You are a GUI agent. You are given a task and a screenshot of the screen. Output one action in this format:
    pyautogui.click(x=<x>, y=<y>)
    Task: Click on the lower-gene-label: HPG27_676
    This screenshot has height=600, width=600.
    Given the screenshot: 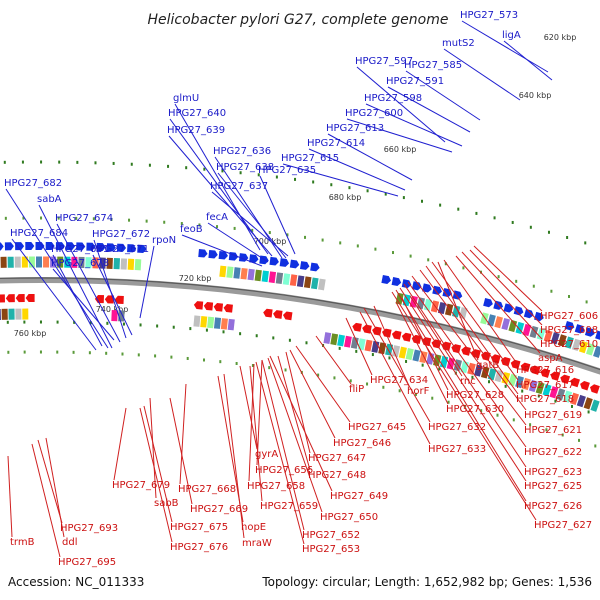 What is the action you would take?
    pyautogui.click(x=199, y=547)
    